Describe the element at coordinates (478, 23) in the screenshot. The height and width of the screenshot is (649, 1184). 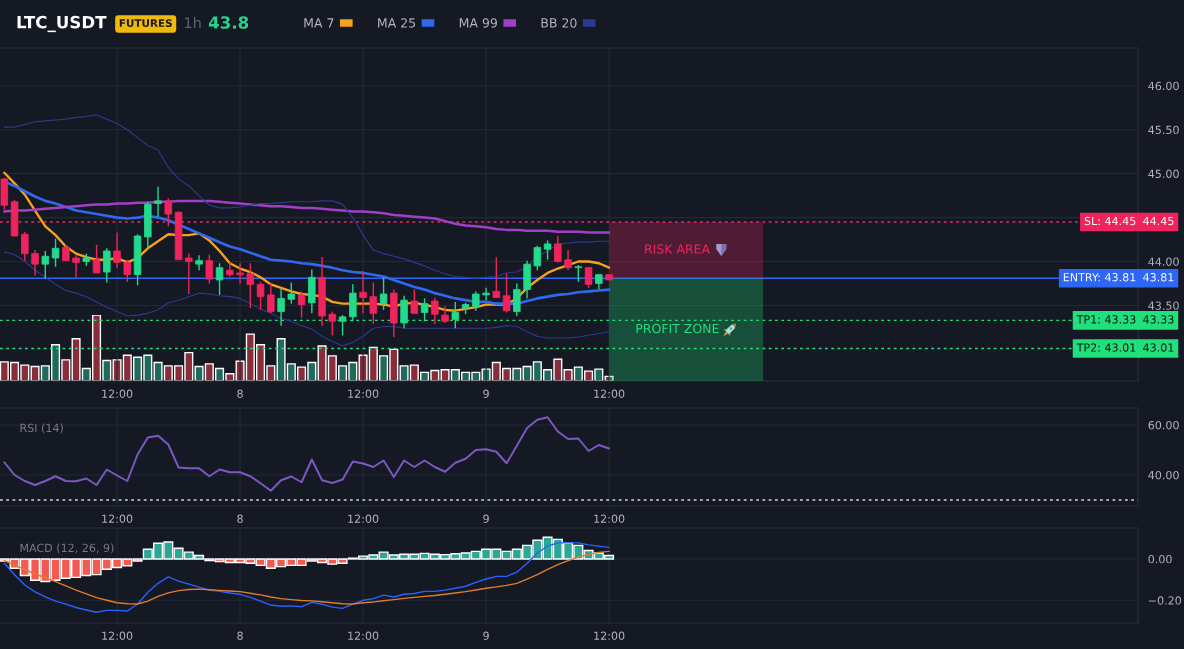
I see `legend-label: MA 99` at that location.